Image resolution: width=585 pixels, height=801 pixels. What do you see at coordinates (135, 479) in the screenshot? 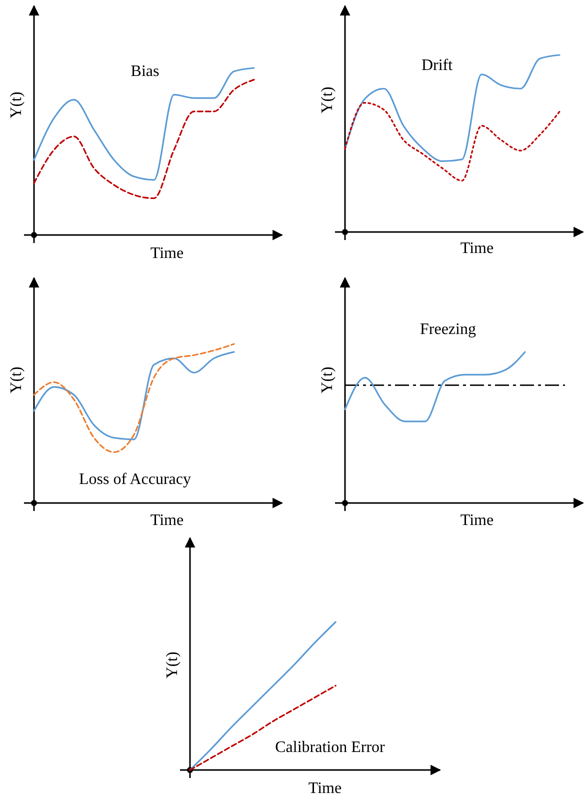
I see `text: Loss of Accuracy` at bounding box center [135, 479].